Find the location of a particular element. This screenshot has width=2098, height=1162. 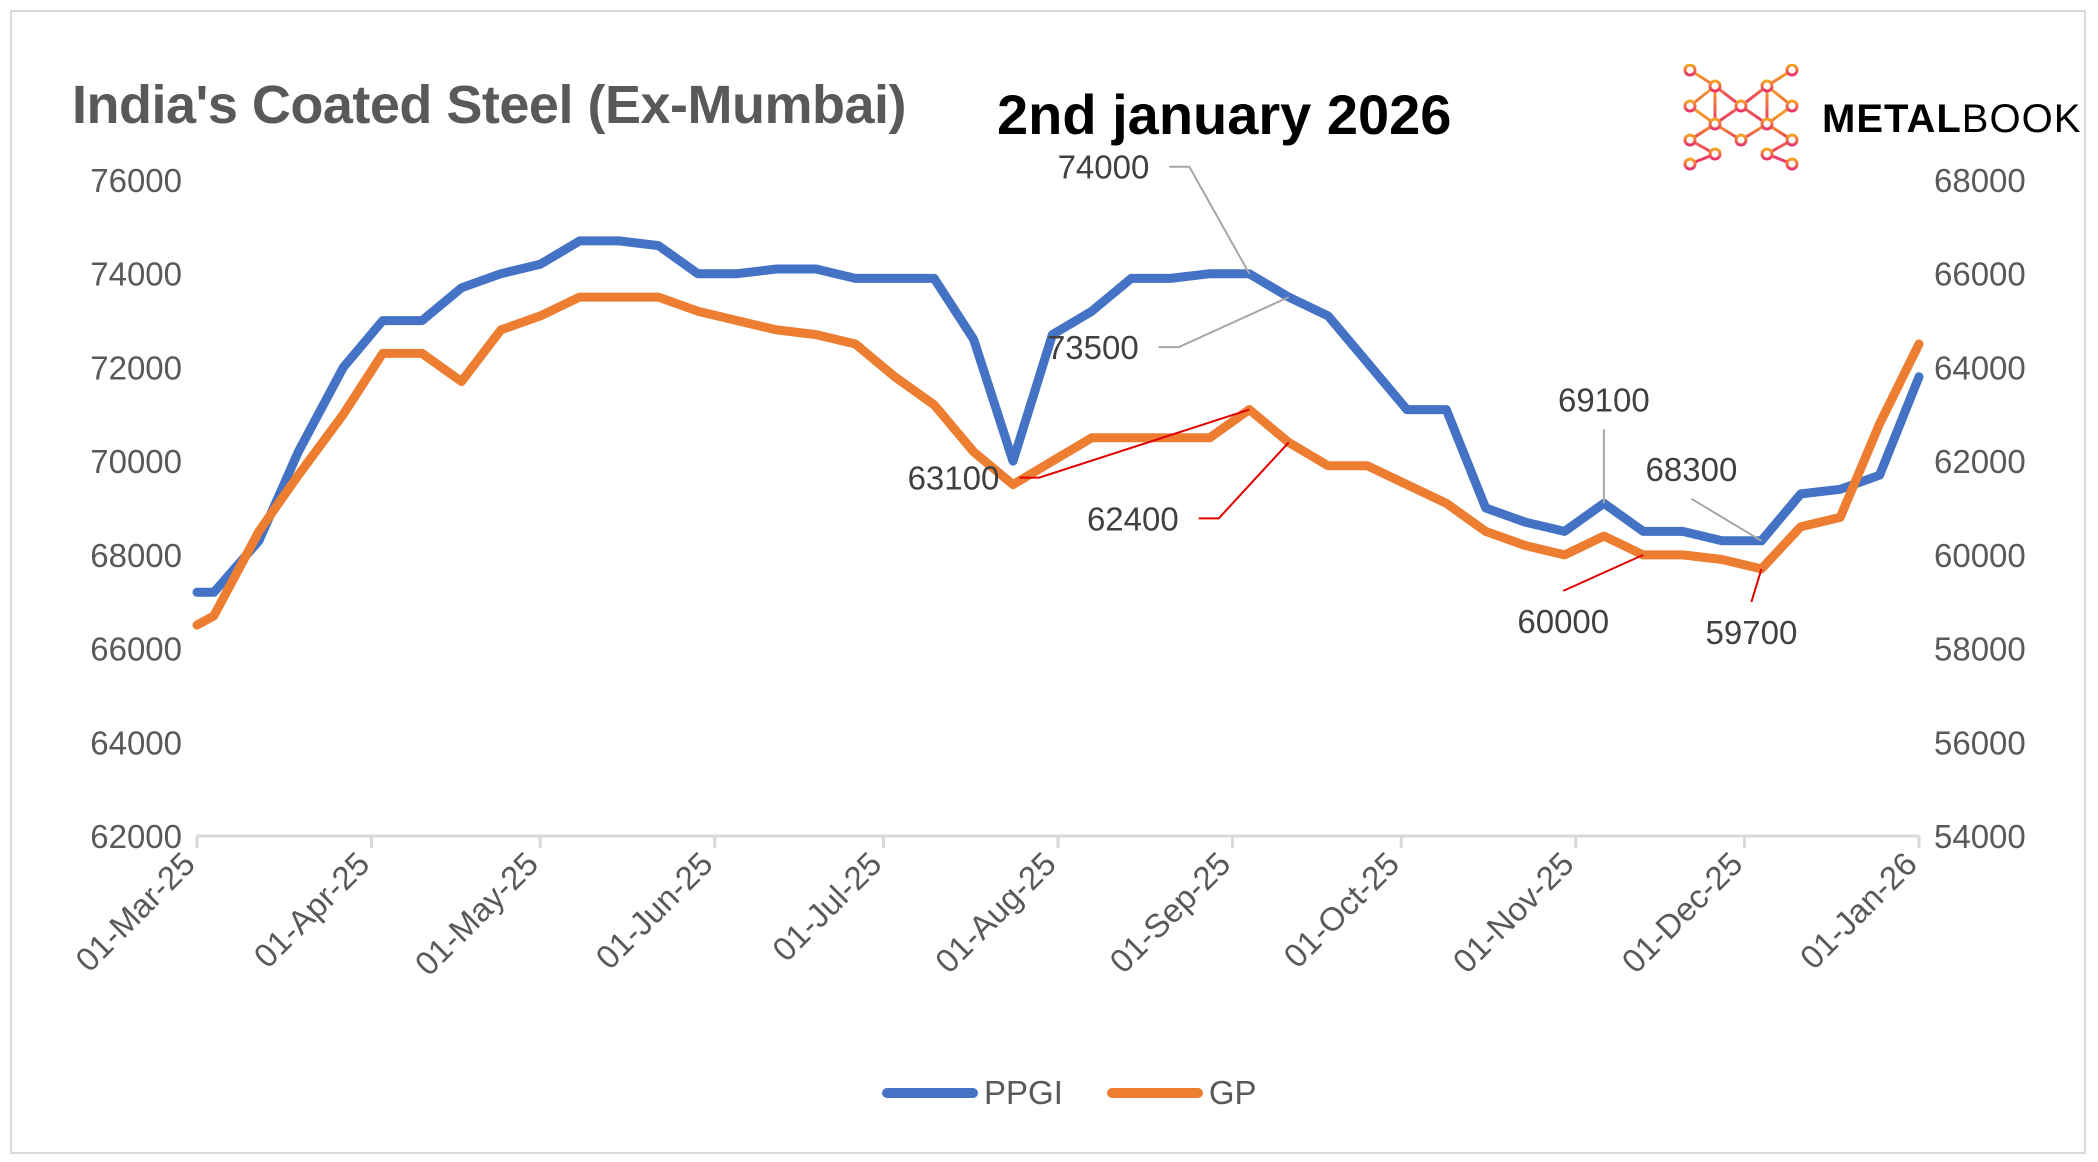

annotation-label: 59700 is located at coordinates (1752, 632).